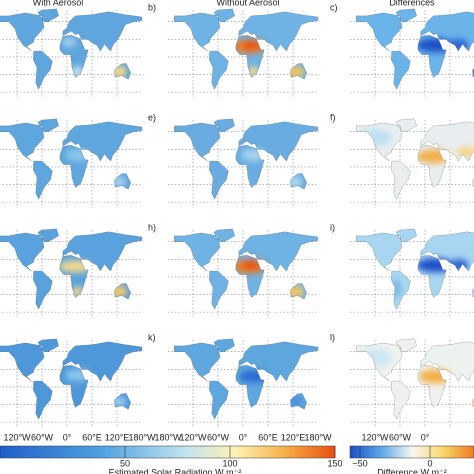  What do you see at coordinates (125, 463) in the screenshot?
I see `colorbar-tick-label: 50` at bounding box center [125, 463].